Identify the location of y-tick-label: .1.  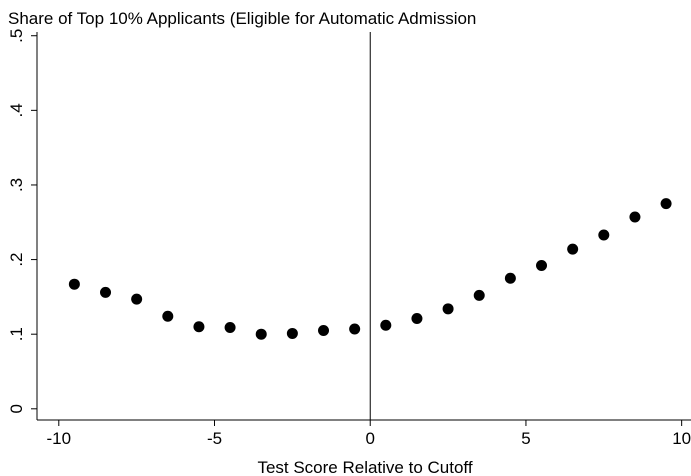
(16, 334).